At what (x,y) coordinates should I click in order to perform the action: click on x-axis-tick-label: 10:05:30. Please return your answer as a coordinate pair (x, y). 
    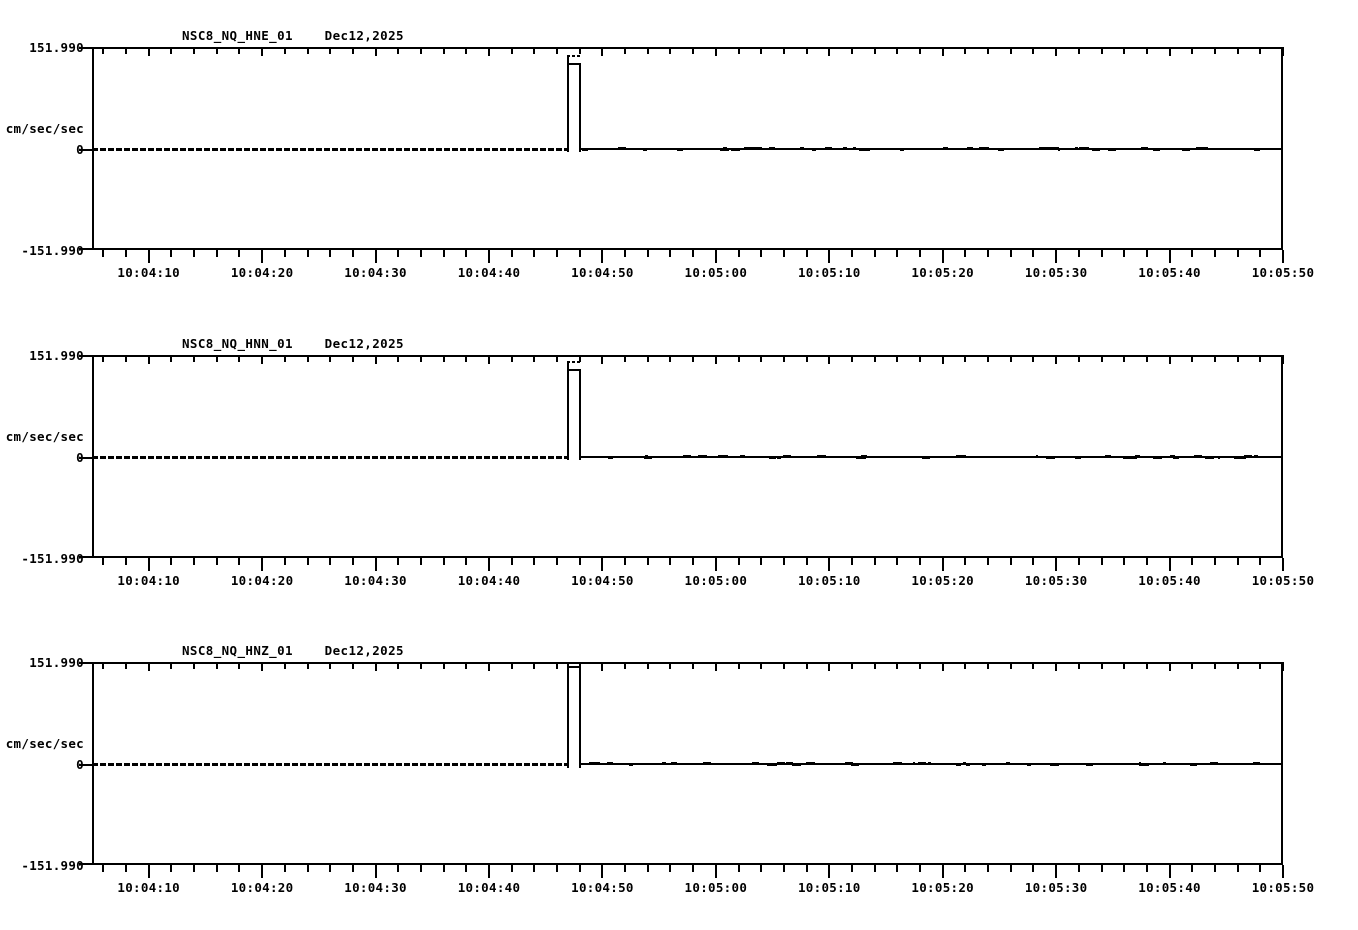
    Looking at the image, I should click on (1056, 580).